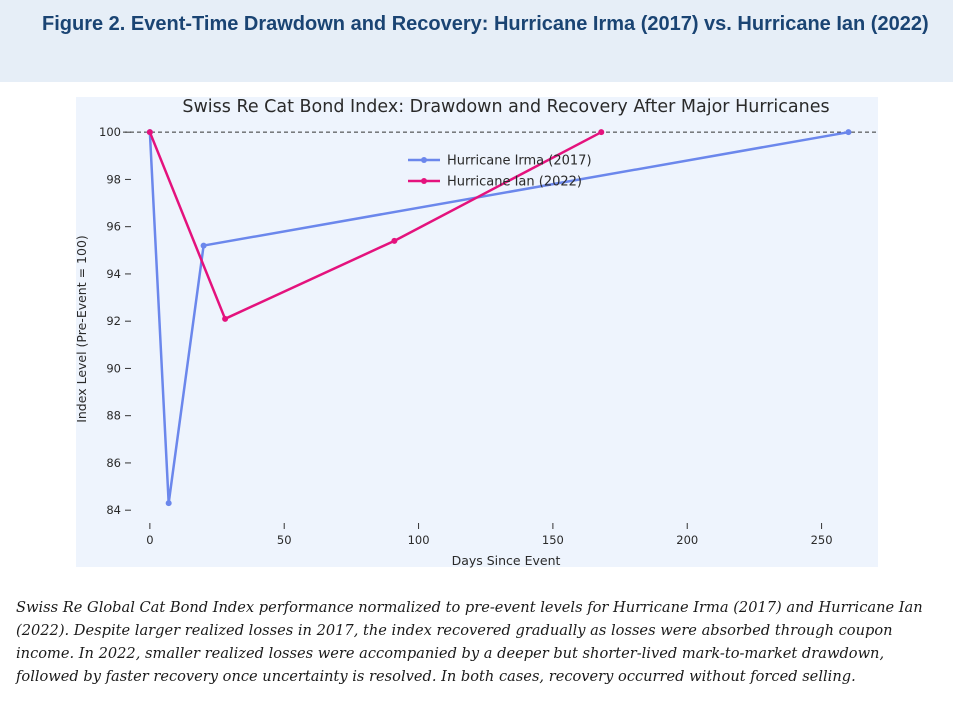  I want to click on y-tick-label: 100, so click(110, 132).